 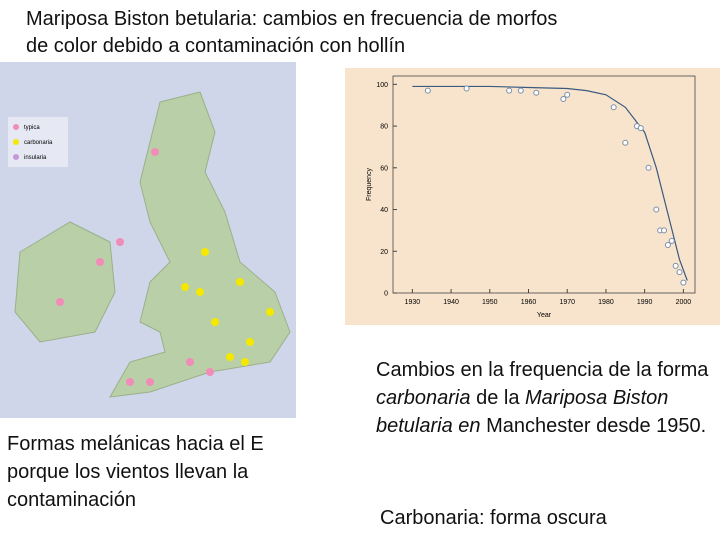 I want to click on x-tick-label: 1960, so click(x=529, y=302).